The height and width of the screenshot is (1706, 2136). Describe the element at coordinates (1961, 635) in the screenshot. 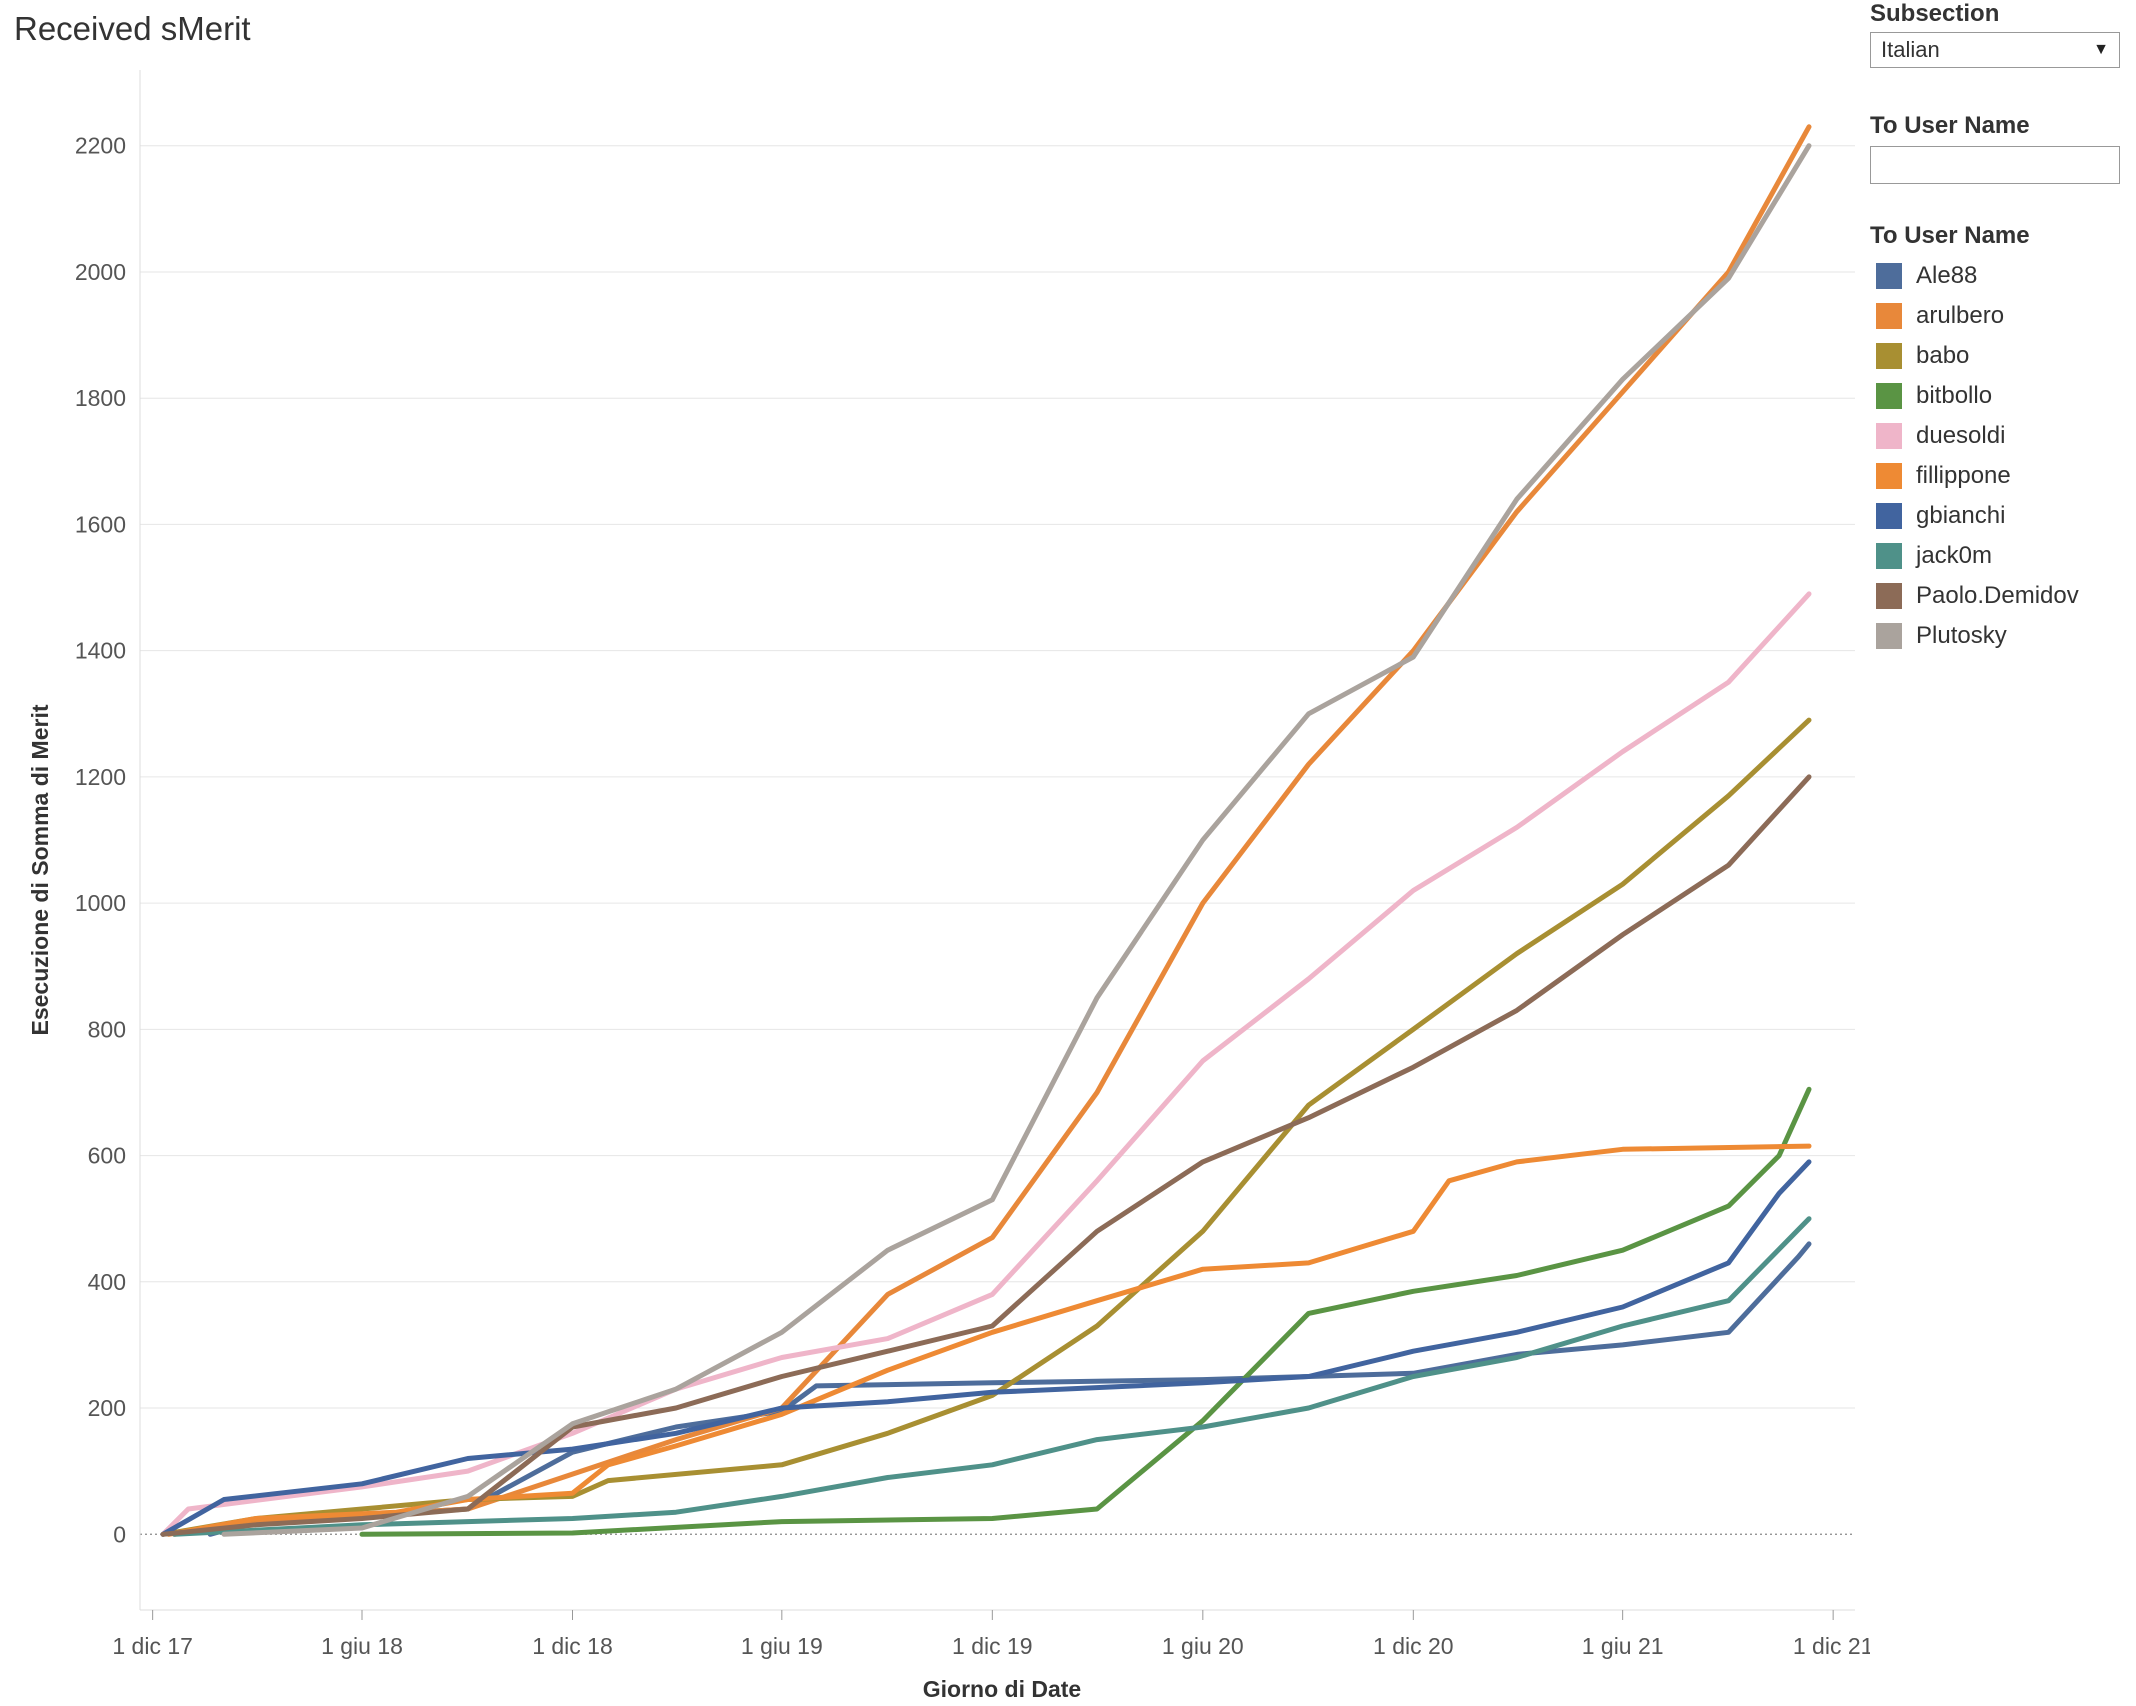

I see `legend-label: Plutosky` at that location.